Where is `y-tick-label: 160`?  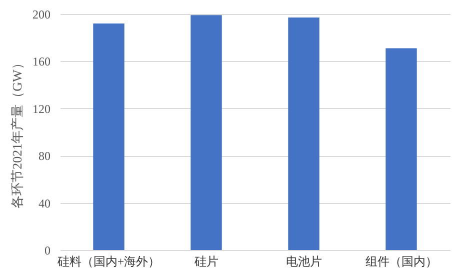 y-tick-label: 160 is located at coordinates (41, 61).